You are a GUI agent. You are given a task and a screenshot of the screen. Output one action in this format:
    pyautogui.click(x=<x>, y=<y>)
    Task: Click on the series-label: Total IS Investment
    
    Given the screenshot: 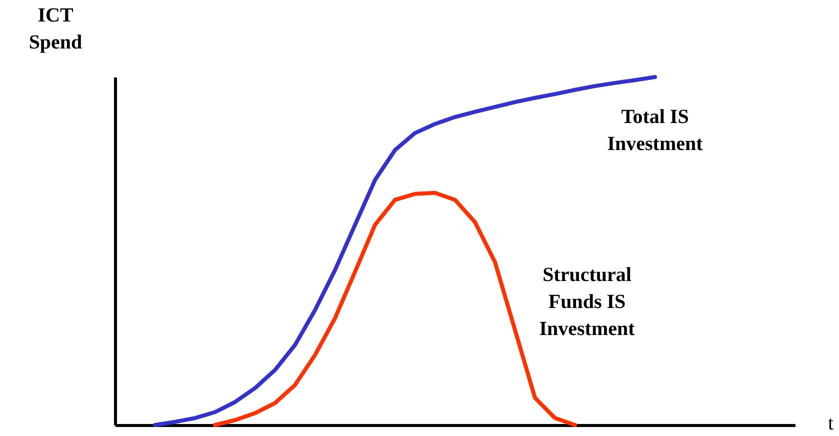 What is the action you would take?
    pyautogui.click(x=655, y=130)
    